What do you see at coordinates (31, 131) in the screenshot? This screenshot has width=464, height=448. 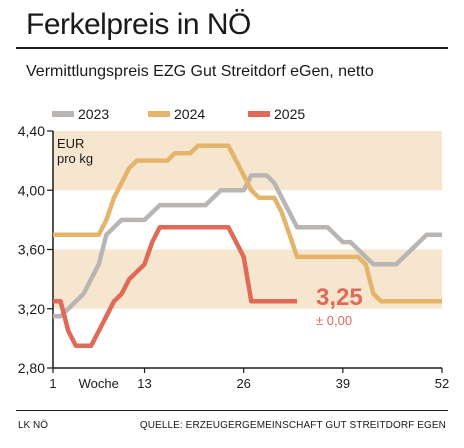 I see `y-tick-label: 4,40` at bounding box center [31, 131].